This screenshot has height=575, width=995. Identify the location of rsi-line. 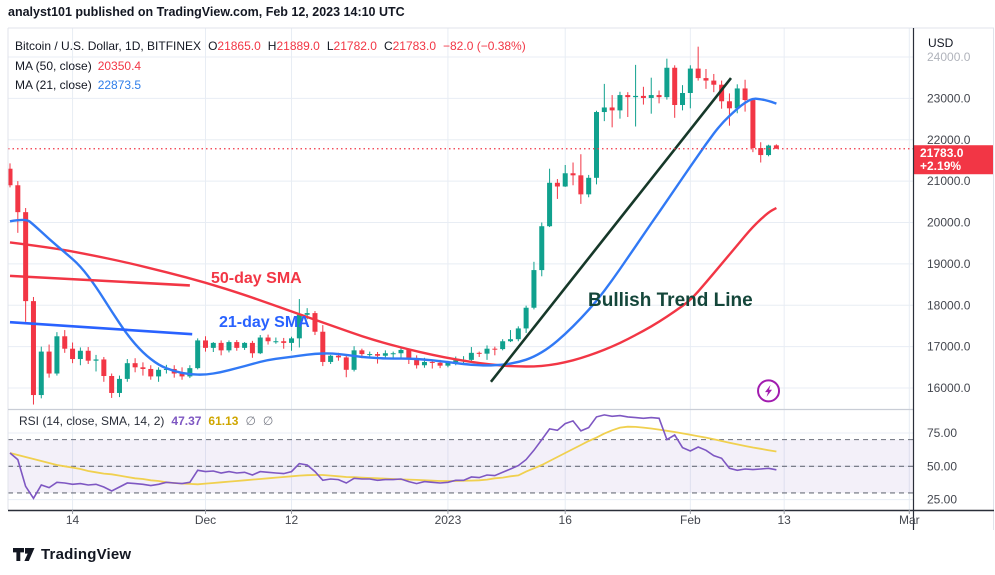
(393, 457).